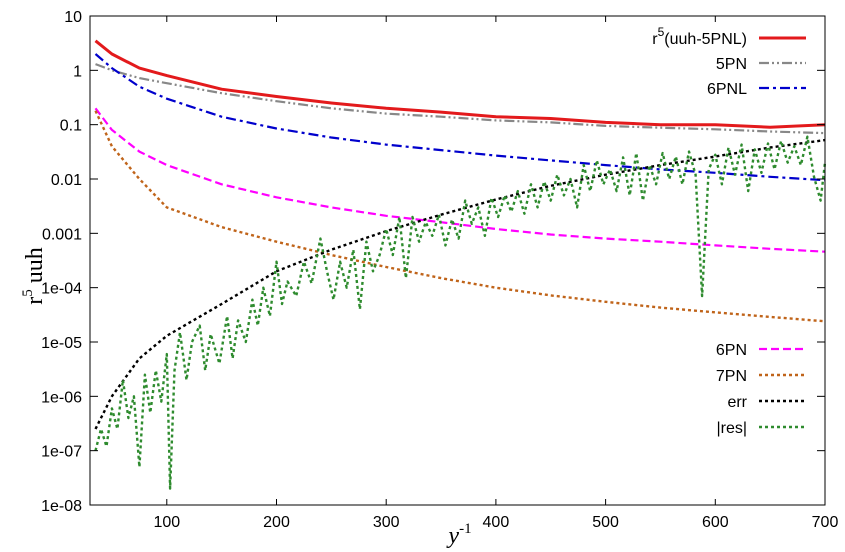  Describe the element at coordinates (61, 289) in the screenshot. I see `y-tick-label: 1e-04` at that location.